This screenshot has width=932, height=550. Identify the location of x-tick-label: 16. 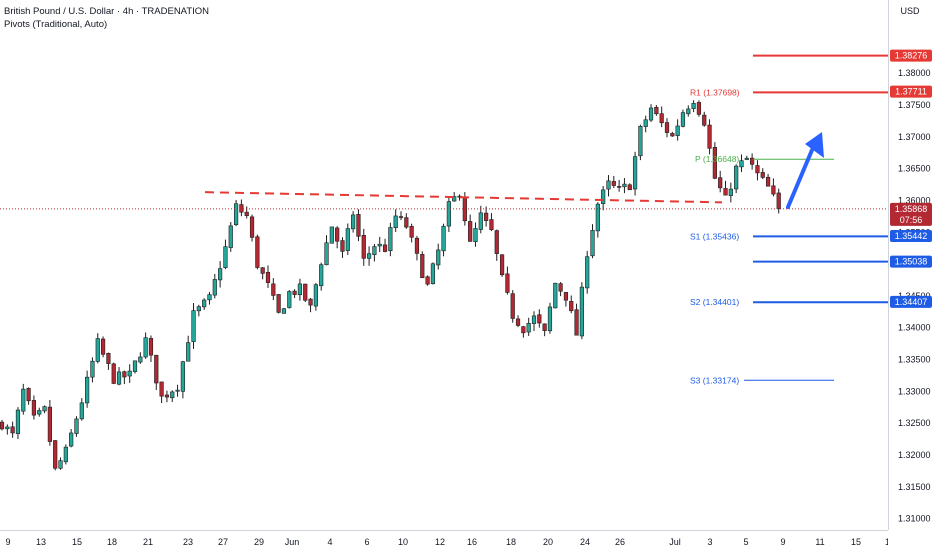
(472, 542).